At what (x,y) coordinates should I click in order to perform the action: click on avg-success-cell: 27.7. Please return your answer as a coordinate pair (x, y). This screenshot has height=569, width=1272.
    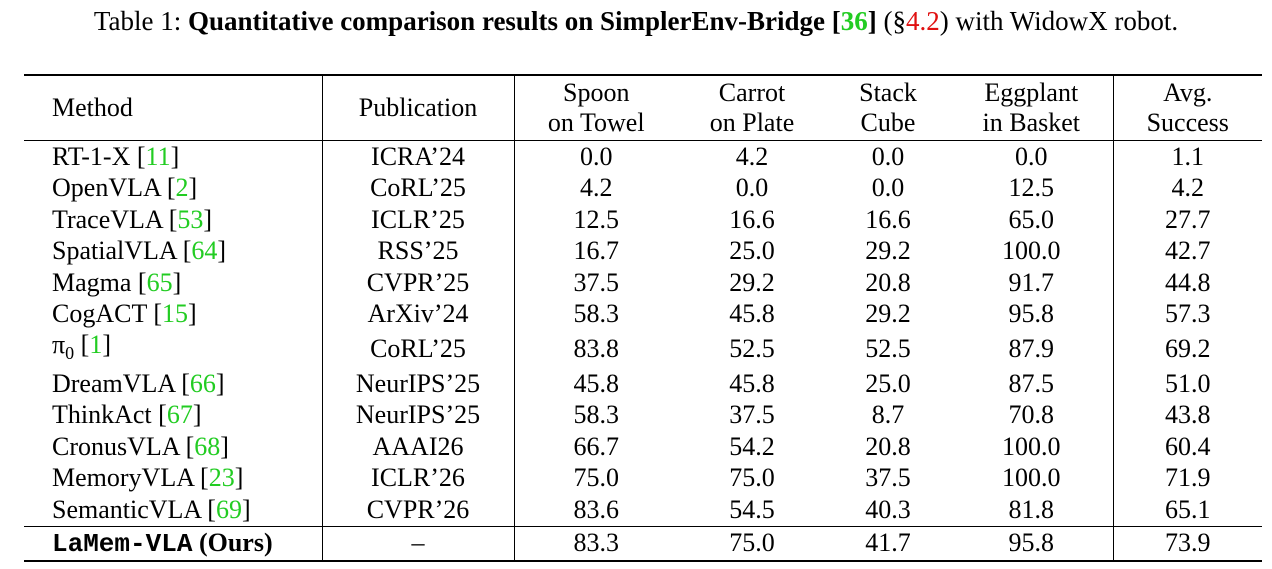
    Looking at the image, I should click on (1188, 219).